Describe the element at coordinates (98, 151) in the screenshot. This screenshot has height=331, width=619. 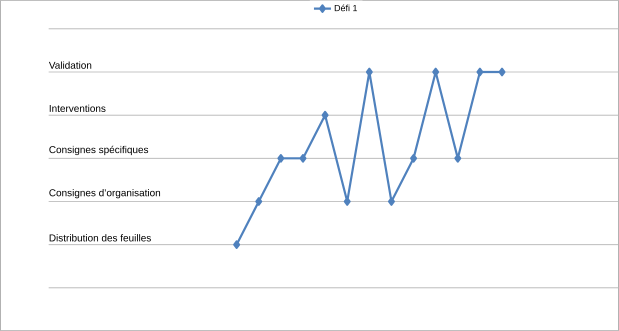
I see `annotation: Consignes spécifiques` at that location.